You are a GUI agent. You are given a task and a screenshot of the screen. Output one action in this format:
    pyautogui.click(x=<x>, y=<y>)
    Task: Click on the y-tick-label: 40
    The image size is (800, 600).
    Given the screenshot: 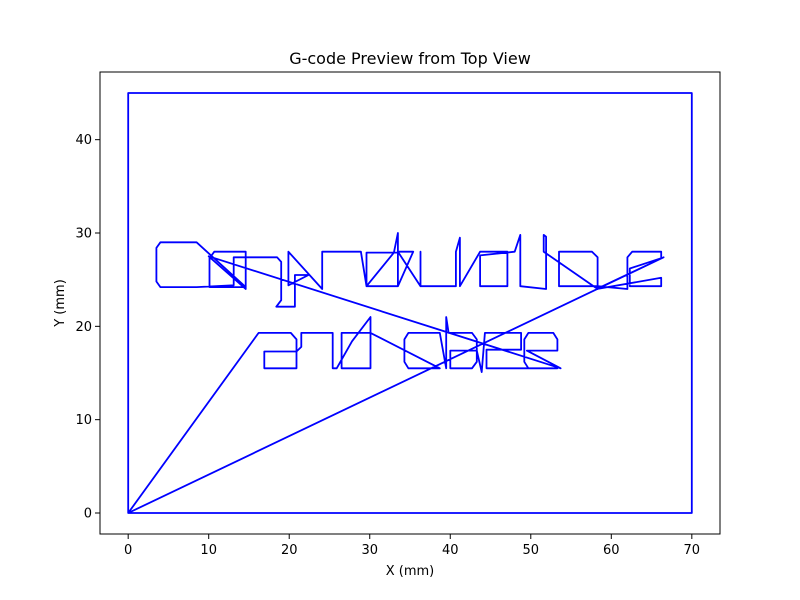 What is the action you would take?
    pyautogui.click(x=83, y=140)
    